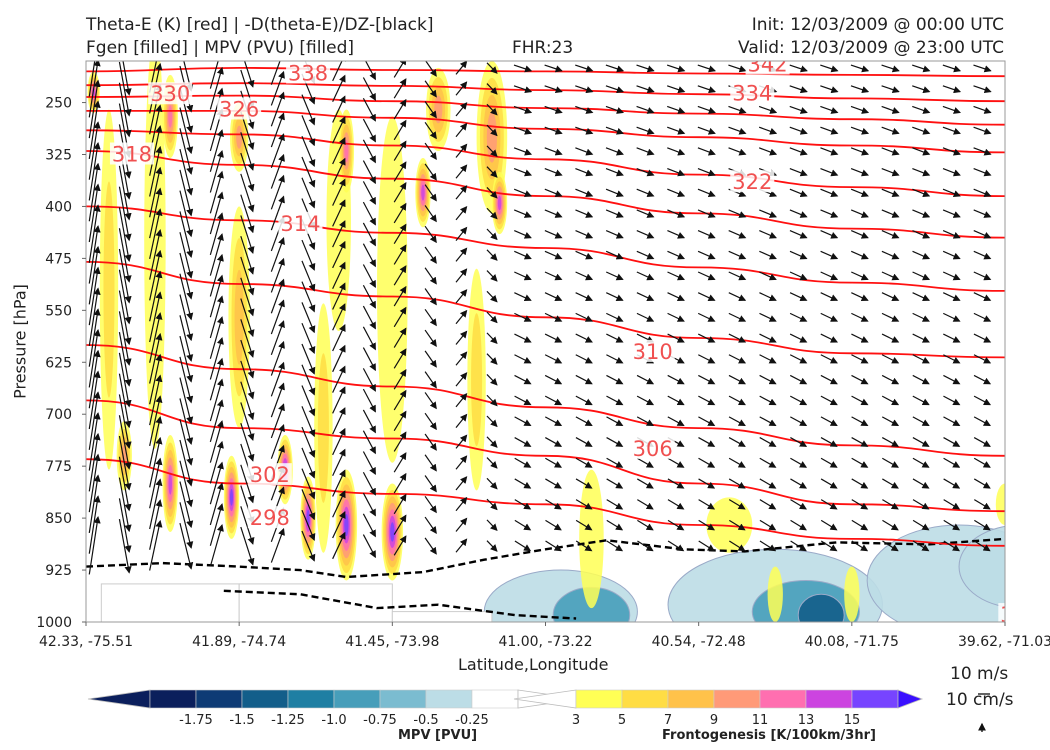  I want to click on theta-e-label: 322, so click(752, 182).